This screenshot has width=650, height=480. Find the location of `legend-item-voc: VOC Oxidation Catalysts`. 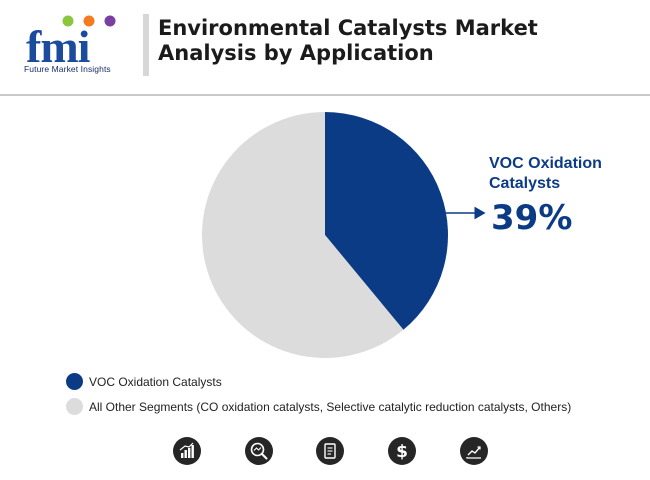

legend-item-voc: VOC Oxidation Catalysts is located at coordinates (144, 381).